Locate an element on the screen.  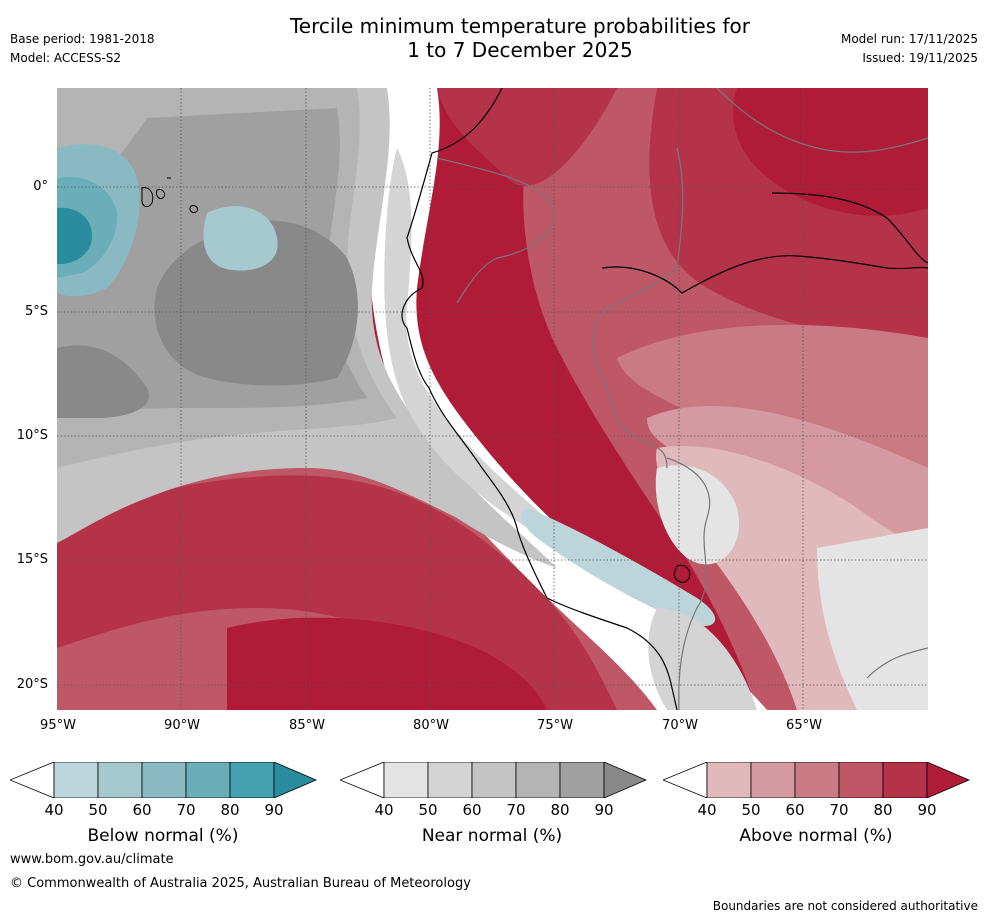
issued-text: Issued: 19/11/2025 is located at coordinates (920, 58).